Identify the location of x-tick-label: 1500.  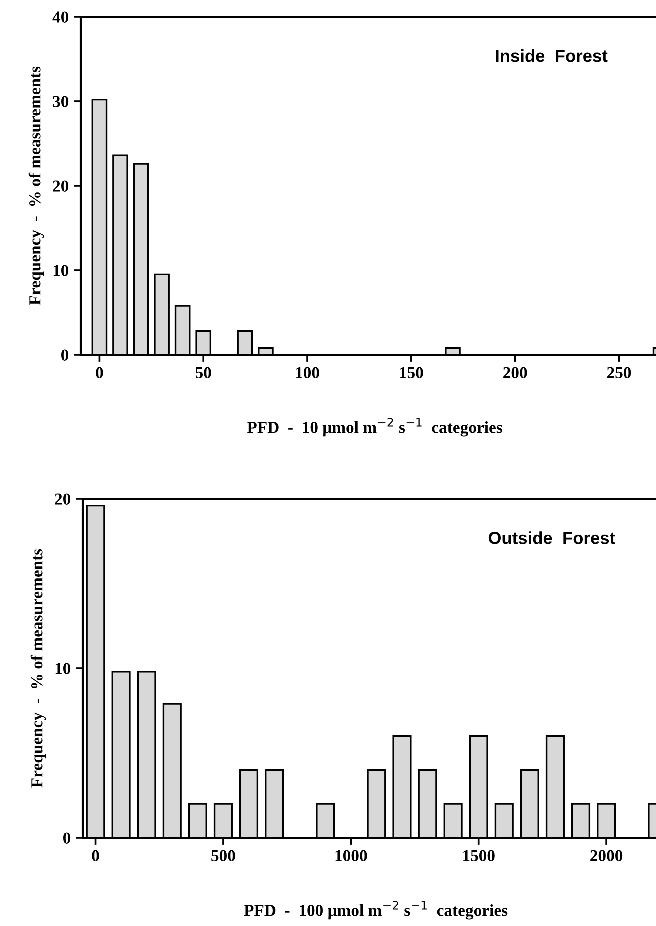
(479, 856).